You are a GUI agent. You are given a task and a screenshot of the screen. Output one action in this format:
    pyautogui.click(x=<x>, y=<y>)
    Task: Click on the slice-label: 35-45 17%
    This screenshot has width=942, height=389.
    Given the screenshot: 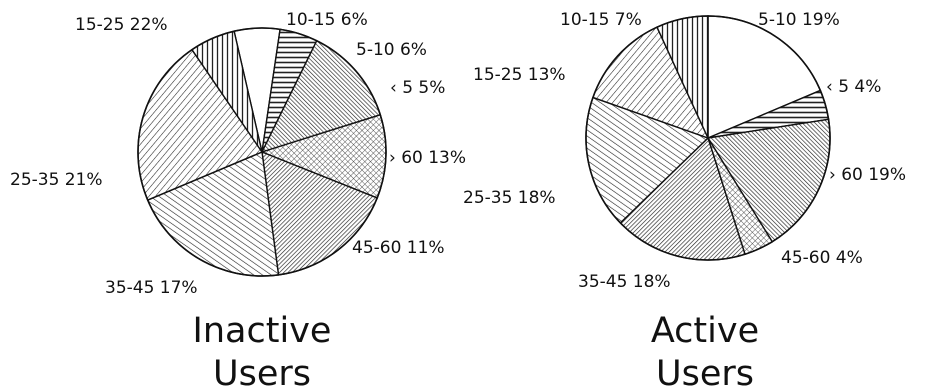 What is the action you would take?
    pyautogui.click(x=151, y=288)
    